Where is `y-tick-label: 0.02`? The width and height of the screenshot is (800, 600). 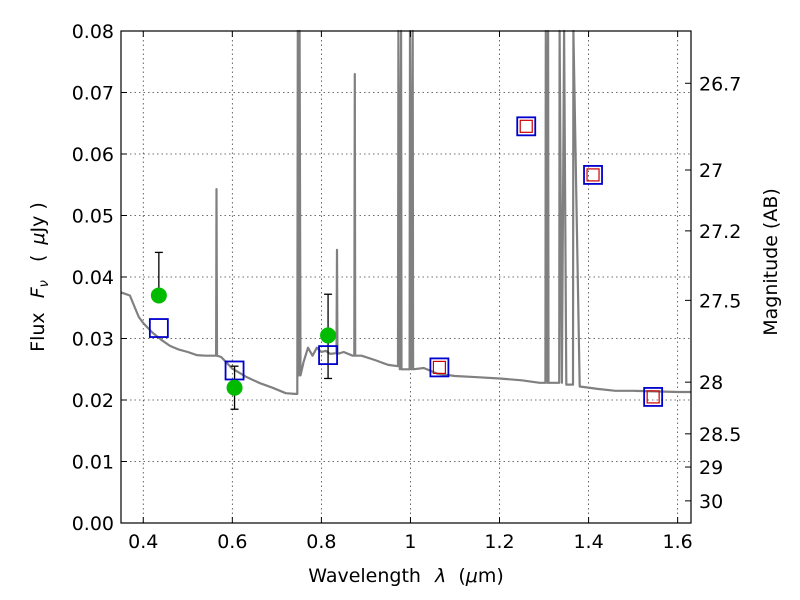 y-tick-label: 0.02 is located at coordinates (93, 401).